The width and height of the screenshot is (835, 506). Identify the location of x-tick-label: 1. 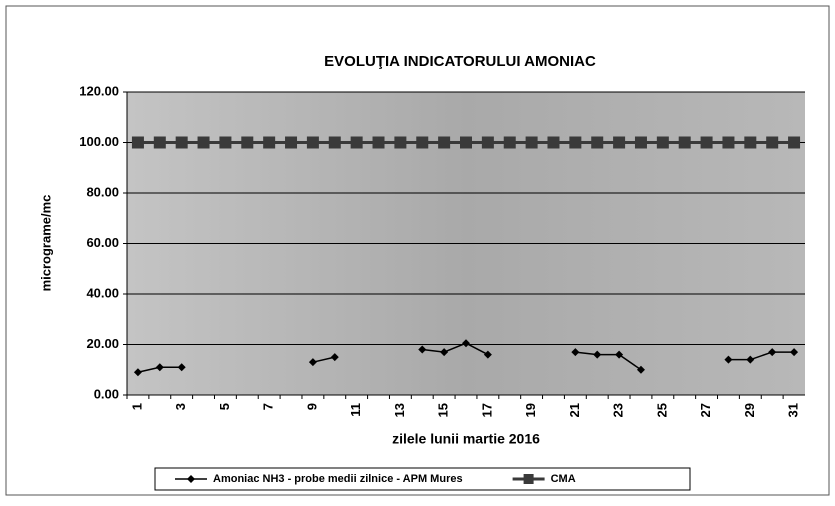
(136, 406).